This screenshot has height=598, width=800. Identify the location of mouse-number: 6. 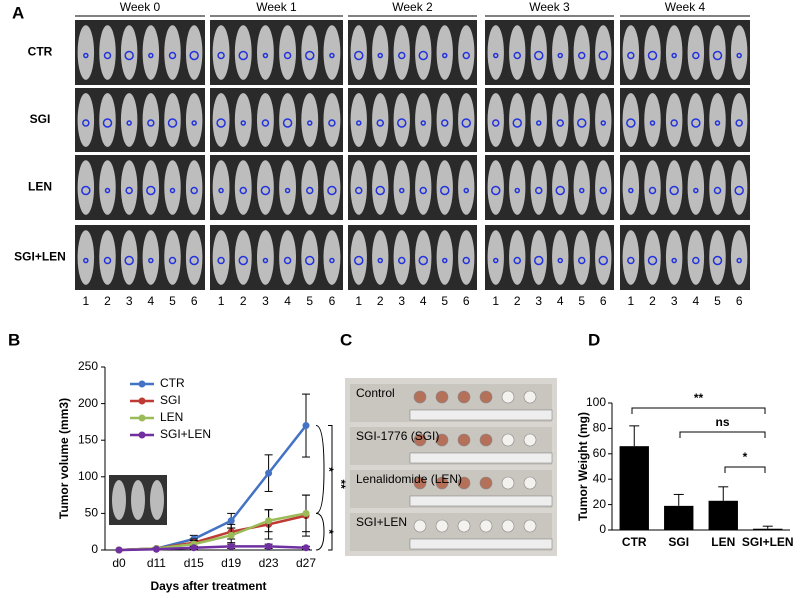
(466, 301).